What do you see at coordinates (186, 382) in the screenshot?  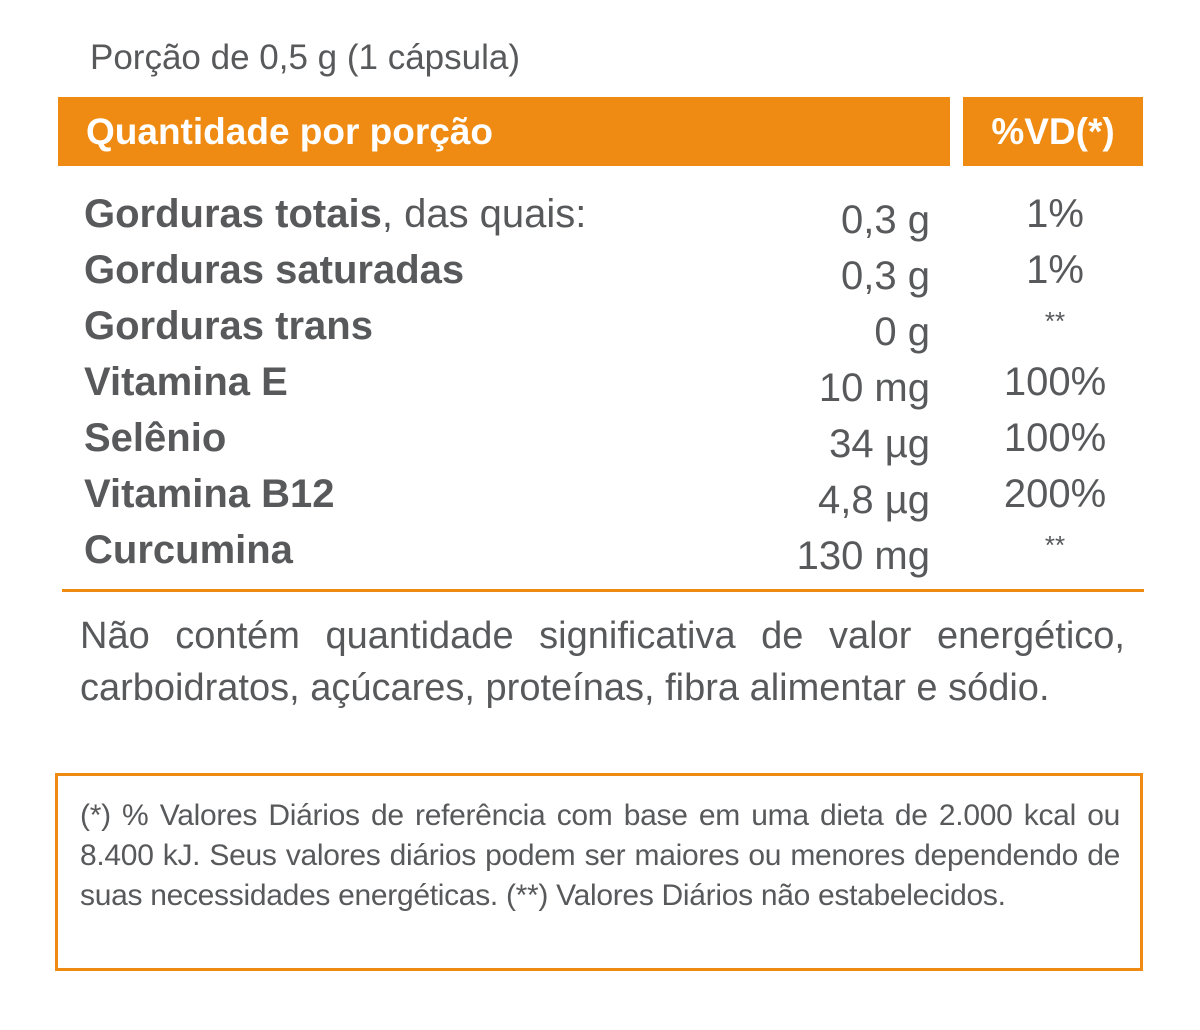 I see `nutrient-name: Vitamina E` at bounding box center [186, 382].